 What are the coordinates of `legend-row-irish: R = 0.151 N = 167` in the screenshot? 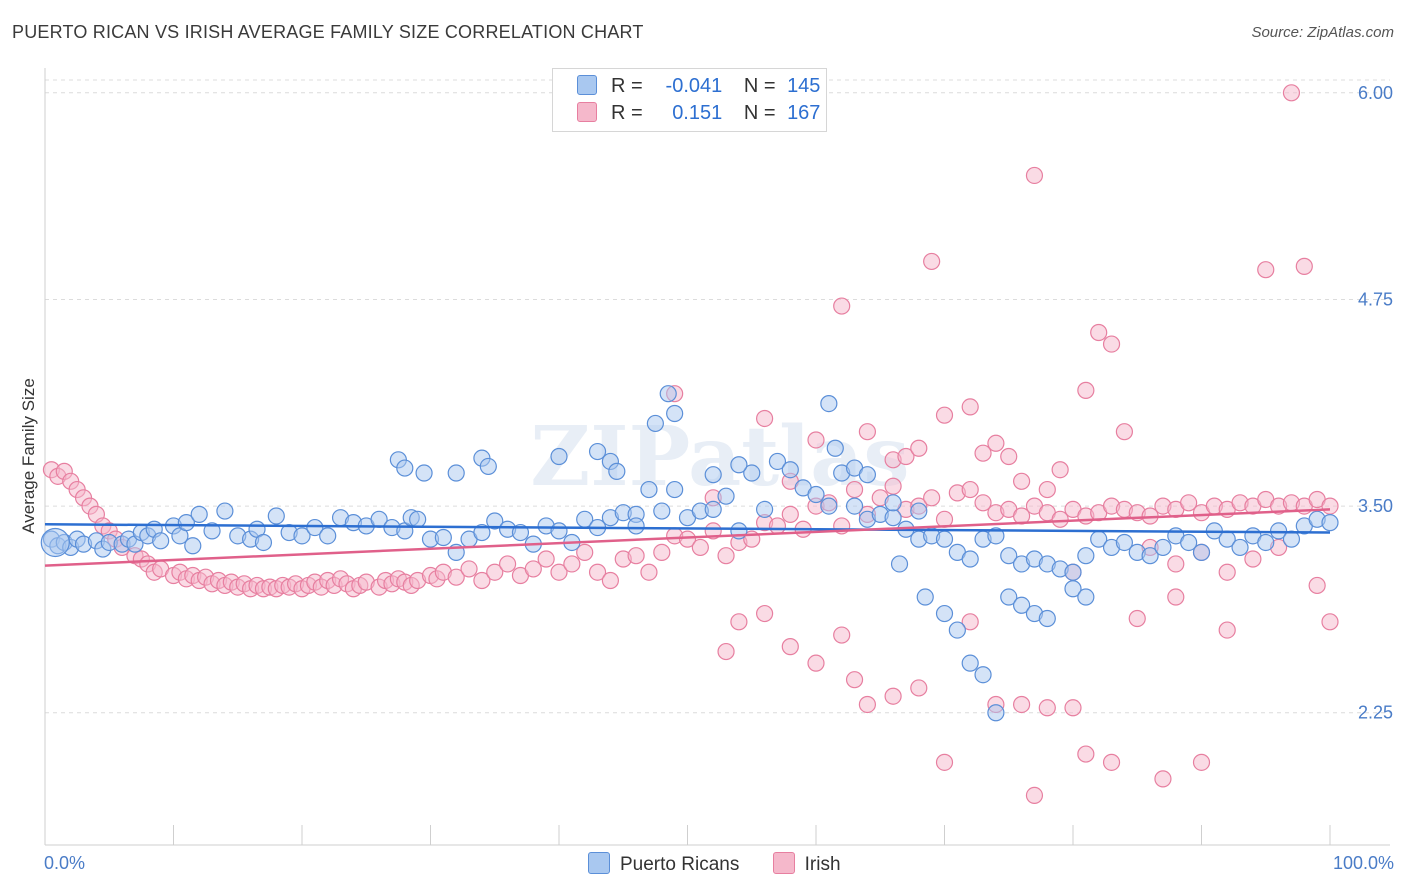 It's located at (698, 114).